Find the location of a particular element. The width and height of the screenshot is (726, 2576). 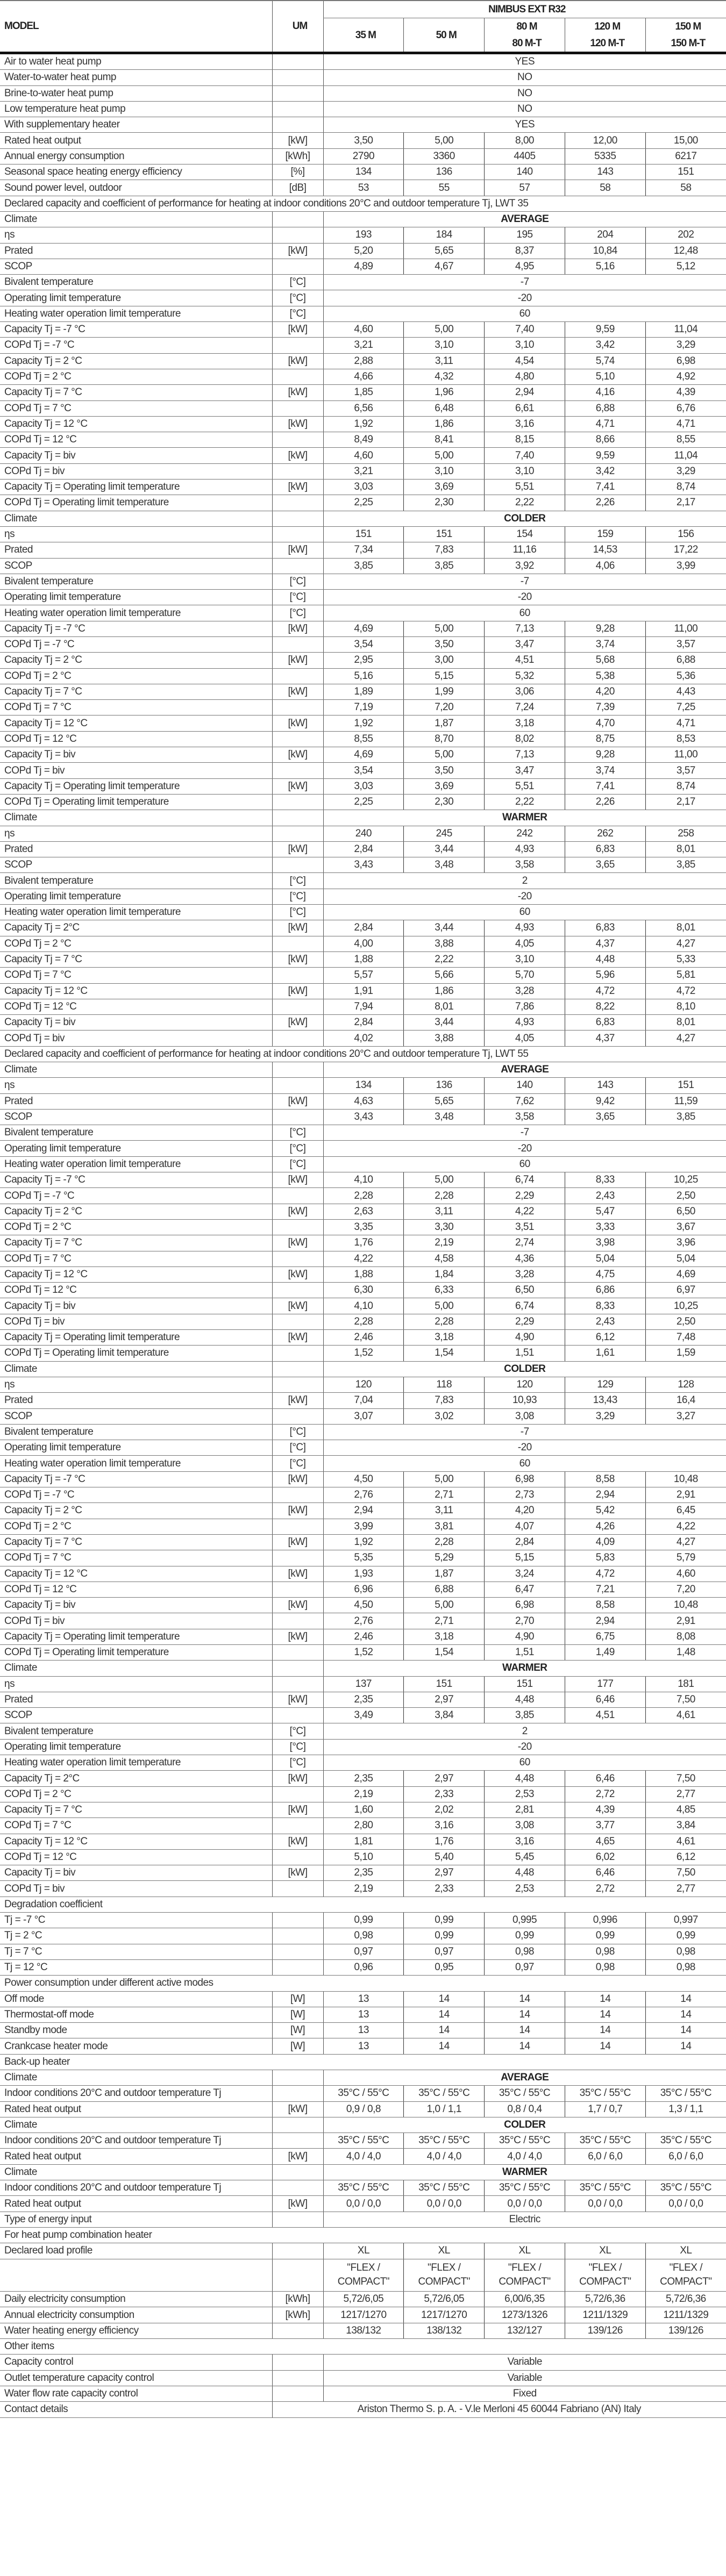

row-label: ηs is located at coordinates (136, 1384).